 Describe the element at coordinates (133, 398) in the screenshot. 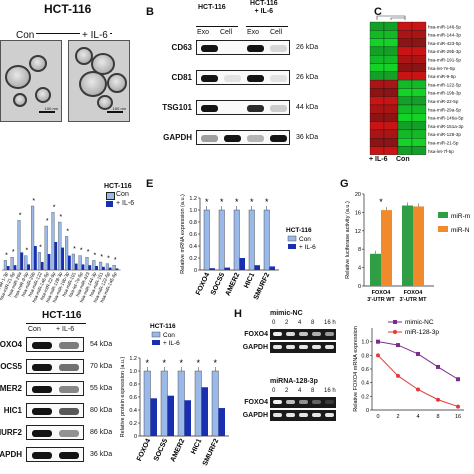

I see `ytick: 0.6` at that location.